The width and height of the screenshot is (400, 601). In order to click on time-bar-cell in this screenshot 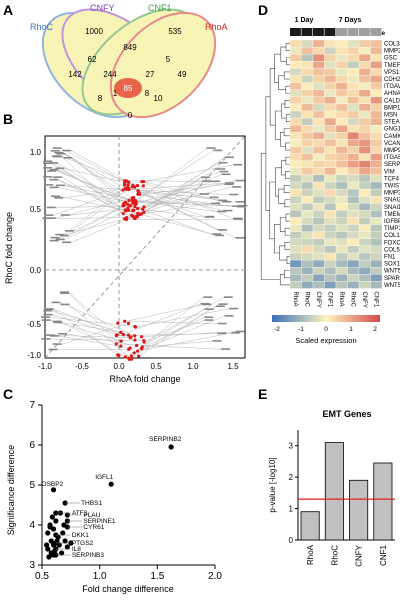, I will do `click(353, 32)`.